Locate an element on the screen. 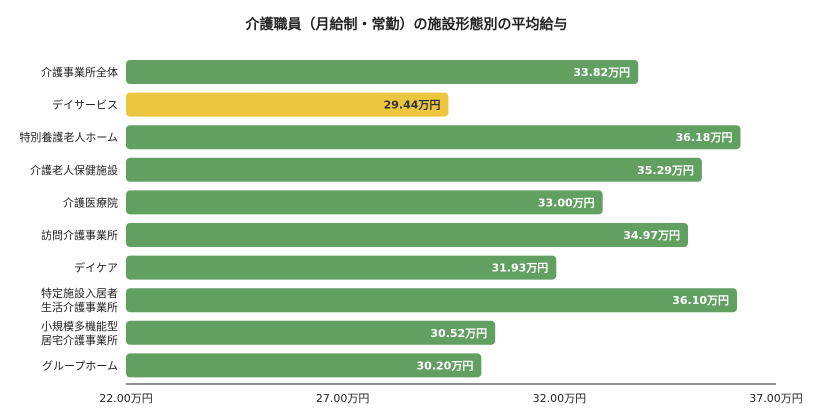 The image size is (813, 410). value-label-9: 30.20万円 is located at coordinates (445, 365).